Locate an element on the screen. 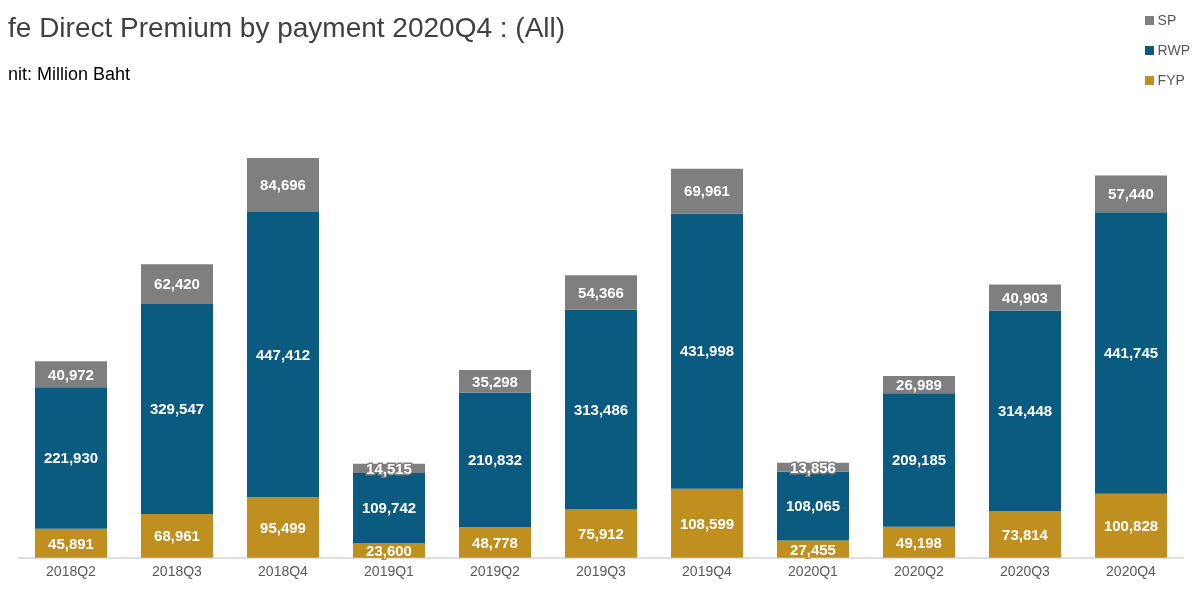 The width and height of the screenshot is (1202, 597). data-label: 221,930 is located at coordinates (71, 458).